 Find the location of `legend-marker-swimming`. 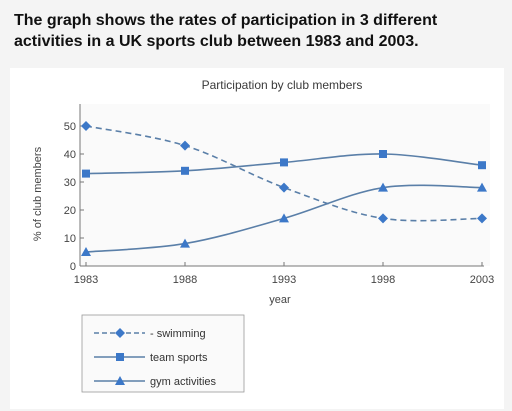

legend-marker-swimming is located at coordinates (120, 333).